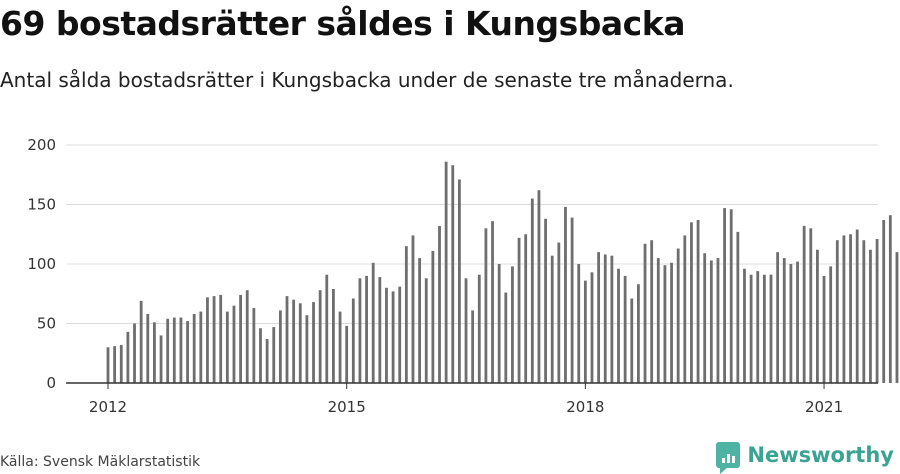 The height and width of the screenshot is (474, 900). I want to click on y-tick-label: 100, so click(41, 264).